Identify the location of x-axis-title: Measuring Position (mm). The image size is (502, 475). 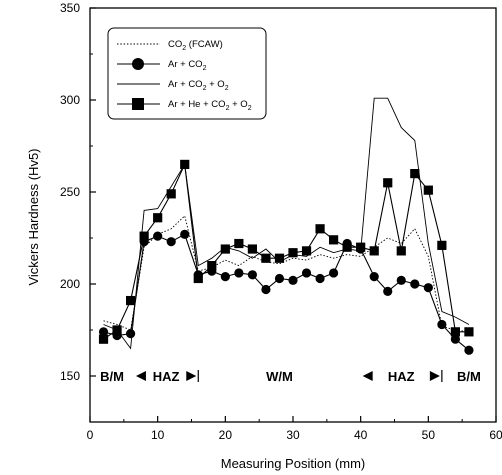
(293, 463).